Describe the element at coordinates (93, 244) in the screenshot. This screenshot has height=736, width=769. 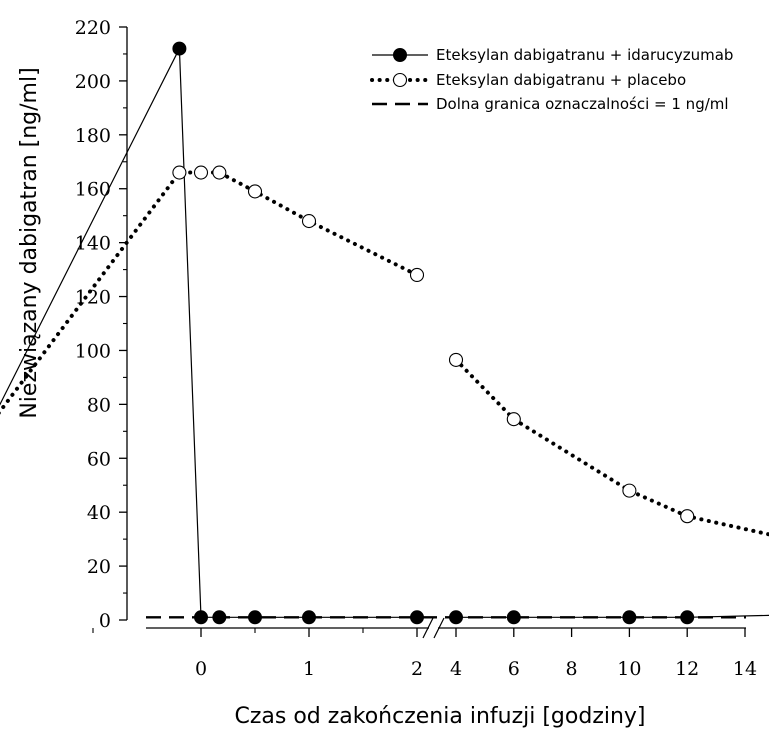
I see `y-tick-label: 140` at that location.